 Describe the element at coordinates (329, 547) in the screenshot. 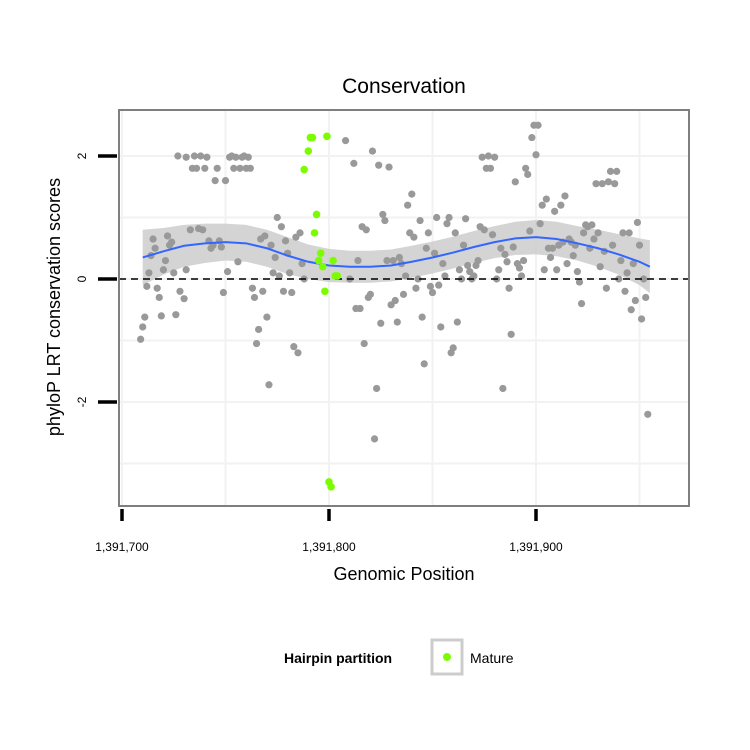

I see `x-tick-label: 1,391,800` at that location.